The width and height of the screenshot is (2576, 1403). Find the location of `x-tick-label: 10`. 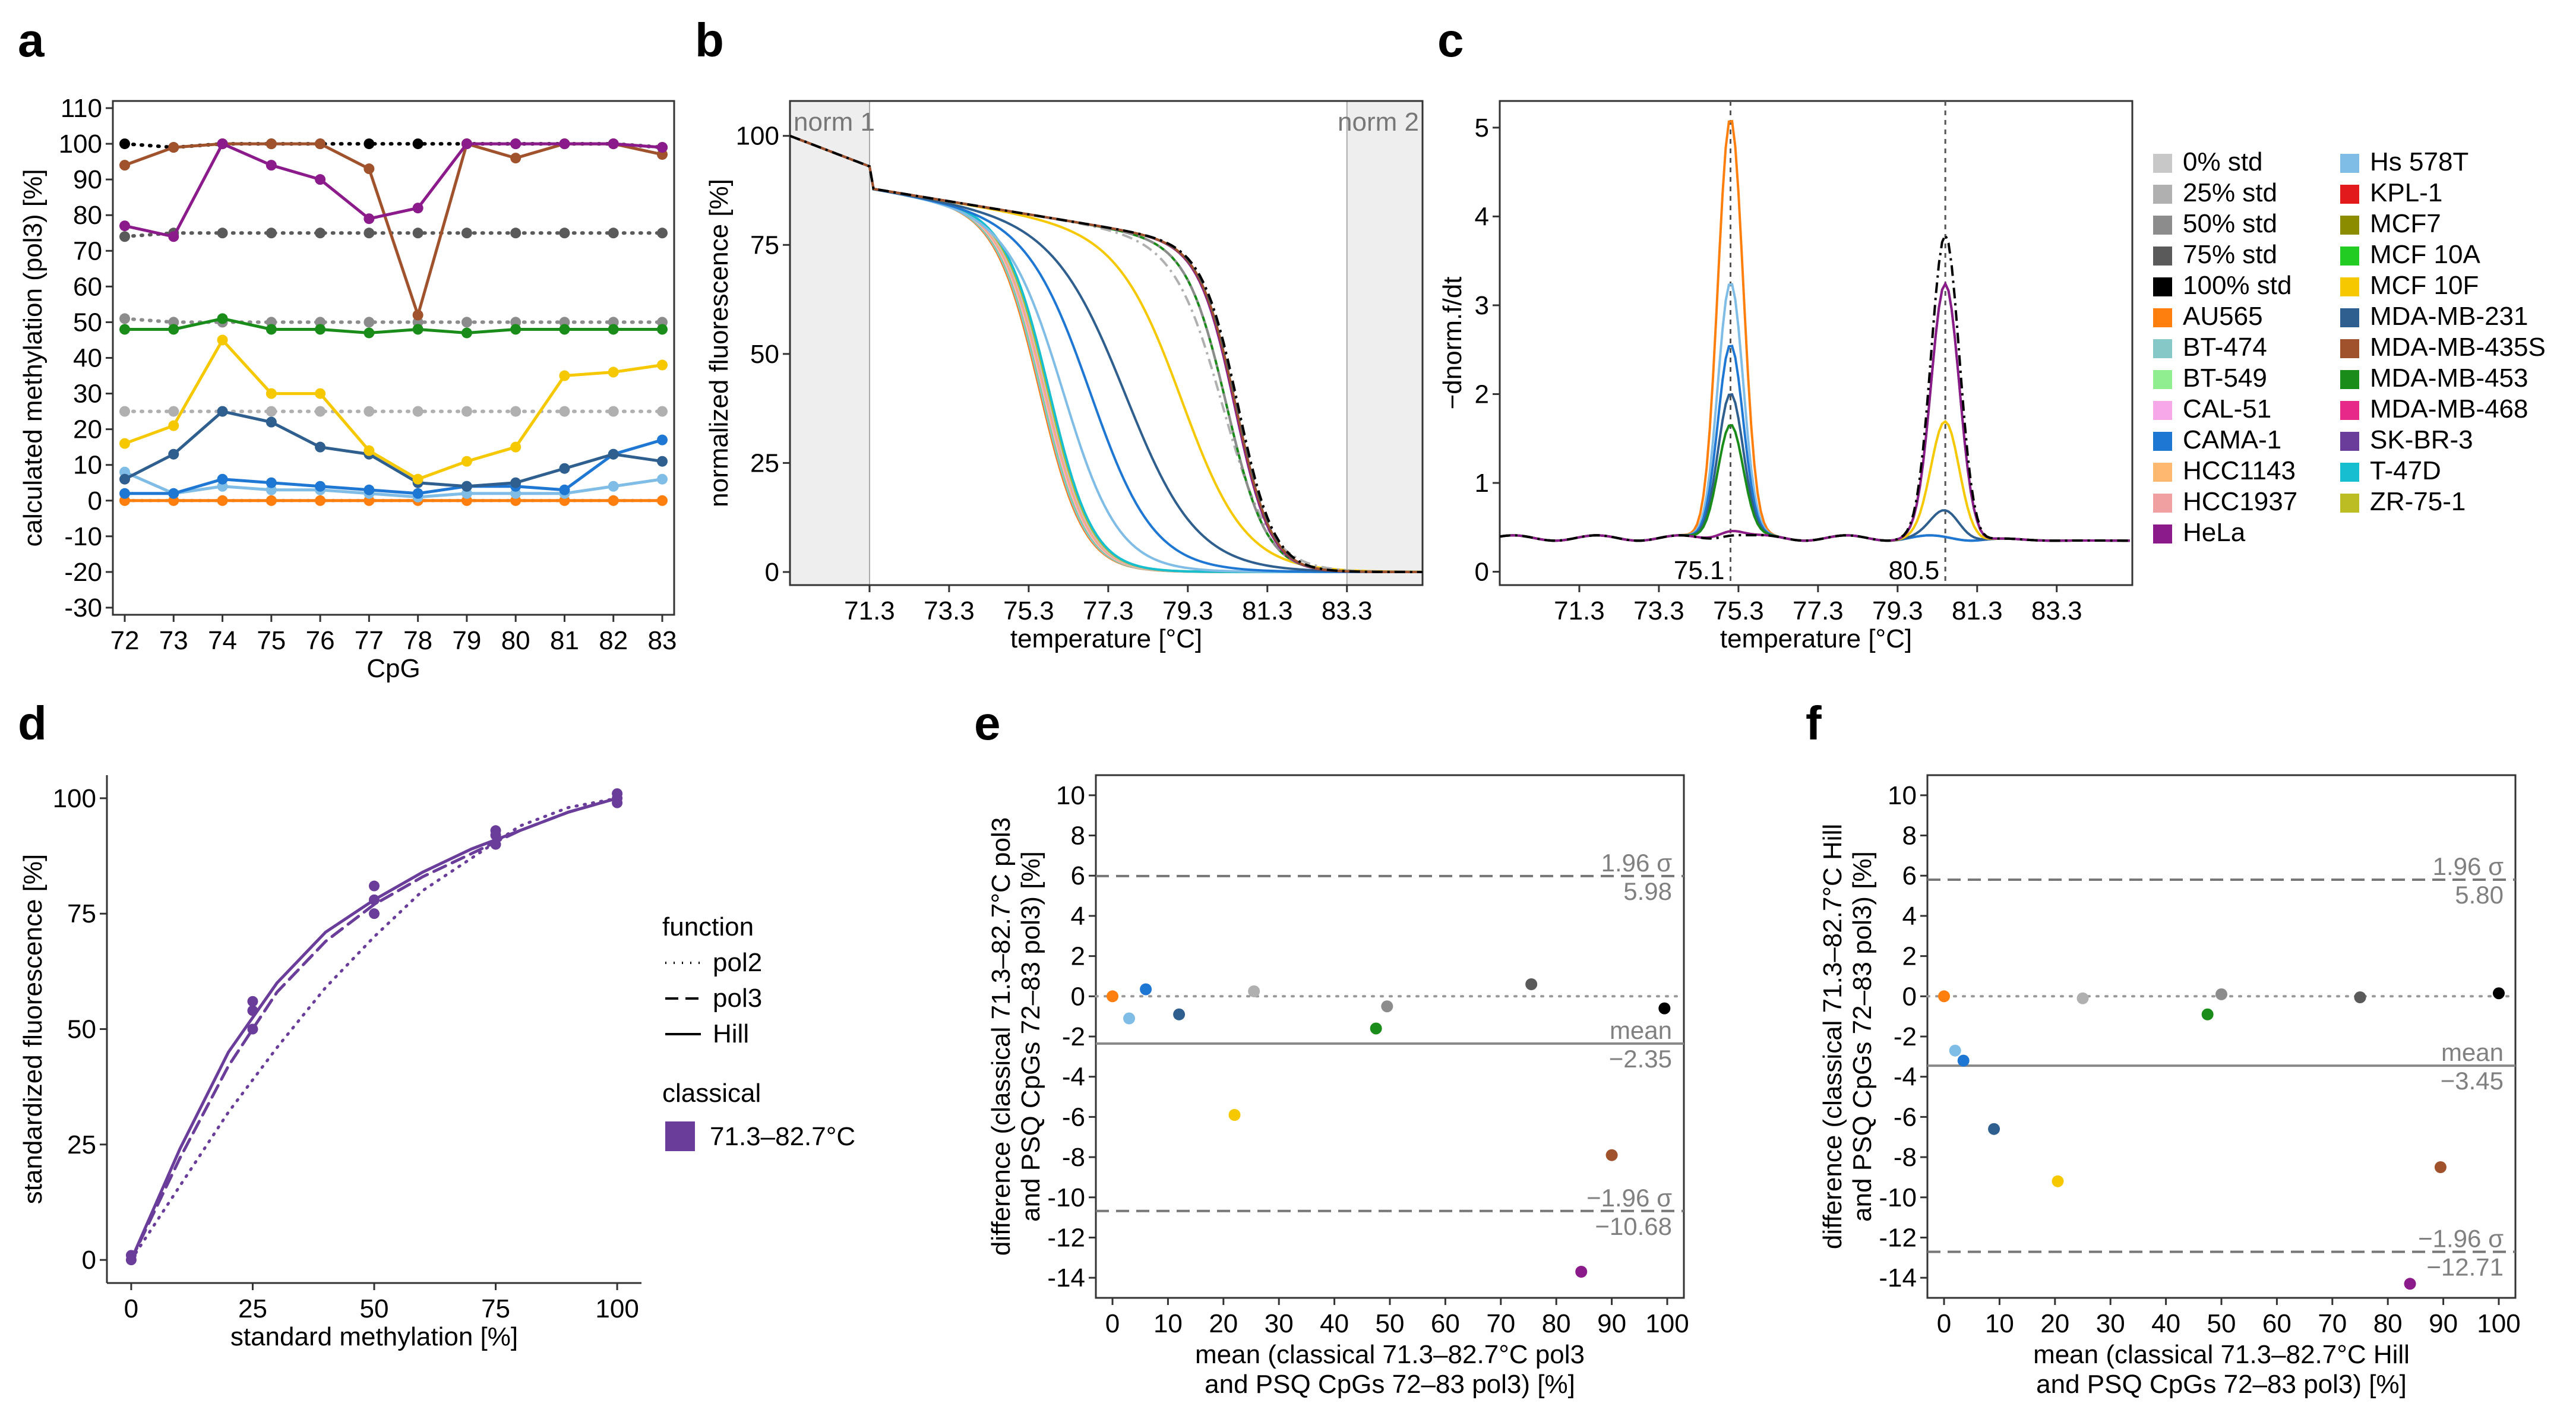

x-tick-label: 10 is located at coordinates (1168, 1323).